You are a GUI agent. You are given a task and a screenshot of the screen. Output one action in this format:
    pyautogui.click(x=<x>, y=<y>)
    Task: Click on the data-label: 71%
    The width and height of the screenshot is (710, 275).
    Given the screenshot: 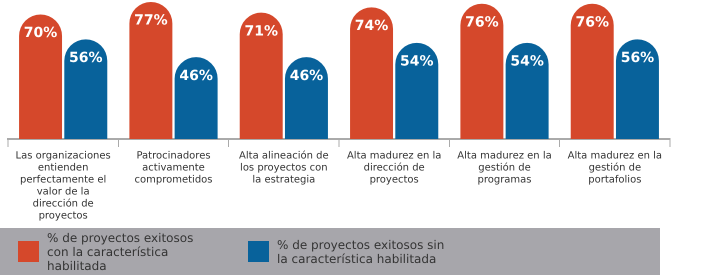 What is the action you would take?
    pyautogui.click(x=261, y=31)
    